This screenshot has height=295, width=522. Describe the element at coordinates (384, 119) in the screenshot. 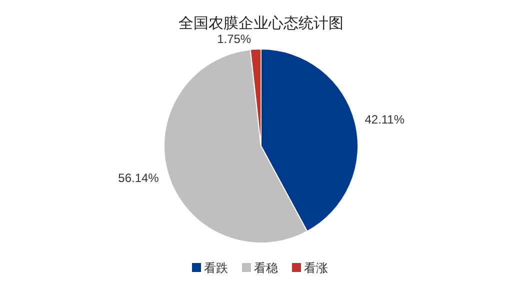

I see `data-label: 42.11%` at that location.